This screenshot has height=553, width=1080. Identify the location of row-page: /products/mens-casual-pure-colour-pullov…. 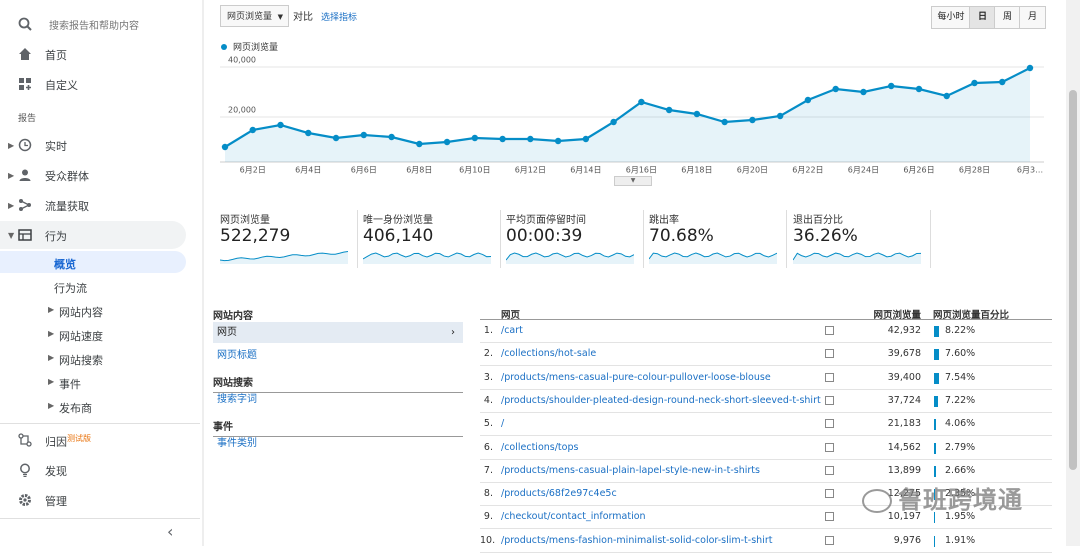
(636, 377).